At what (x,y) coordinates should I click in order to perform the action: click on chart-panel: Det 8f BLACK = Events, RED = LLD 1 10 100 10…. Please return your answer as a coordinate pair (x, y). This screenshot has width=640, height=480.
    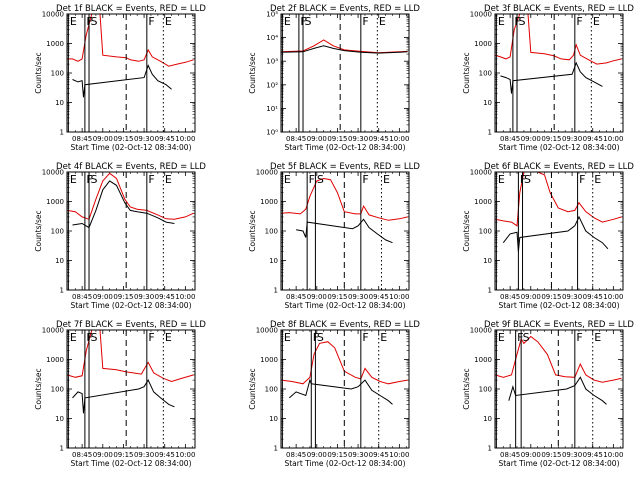
    Looking at the image, I should click on (334, 394).